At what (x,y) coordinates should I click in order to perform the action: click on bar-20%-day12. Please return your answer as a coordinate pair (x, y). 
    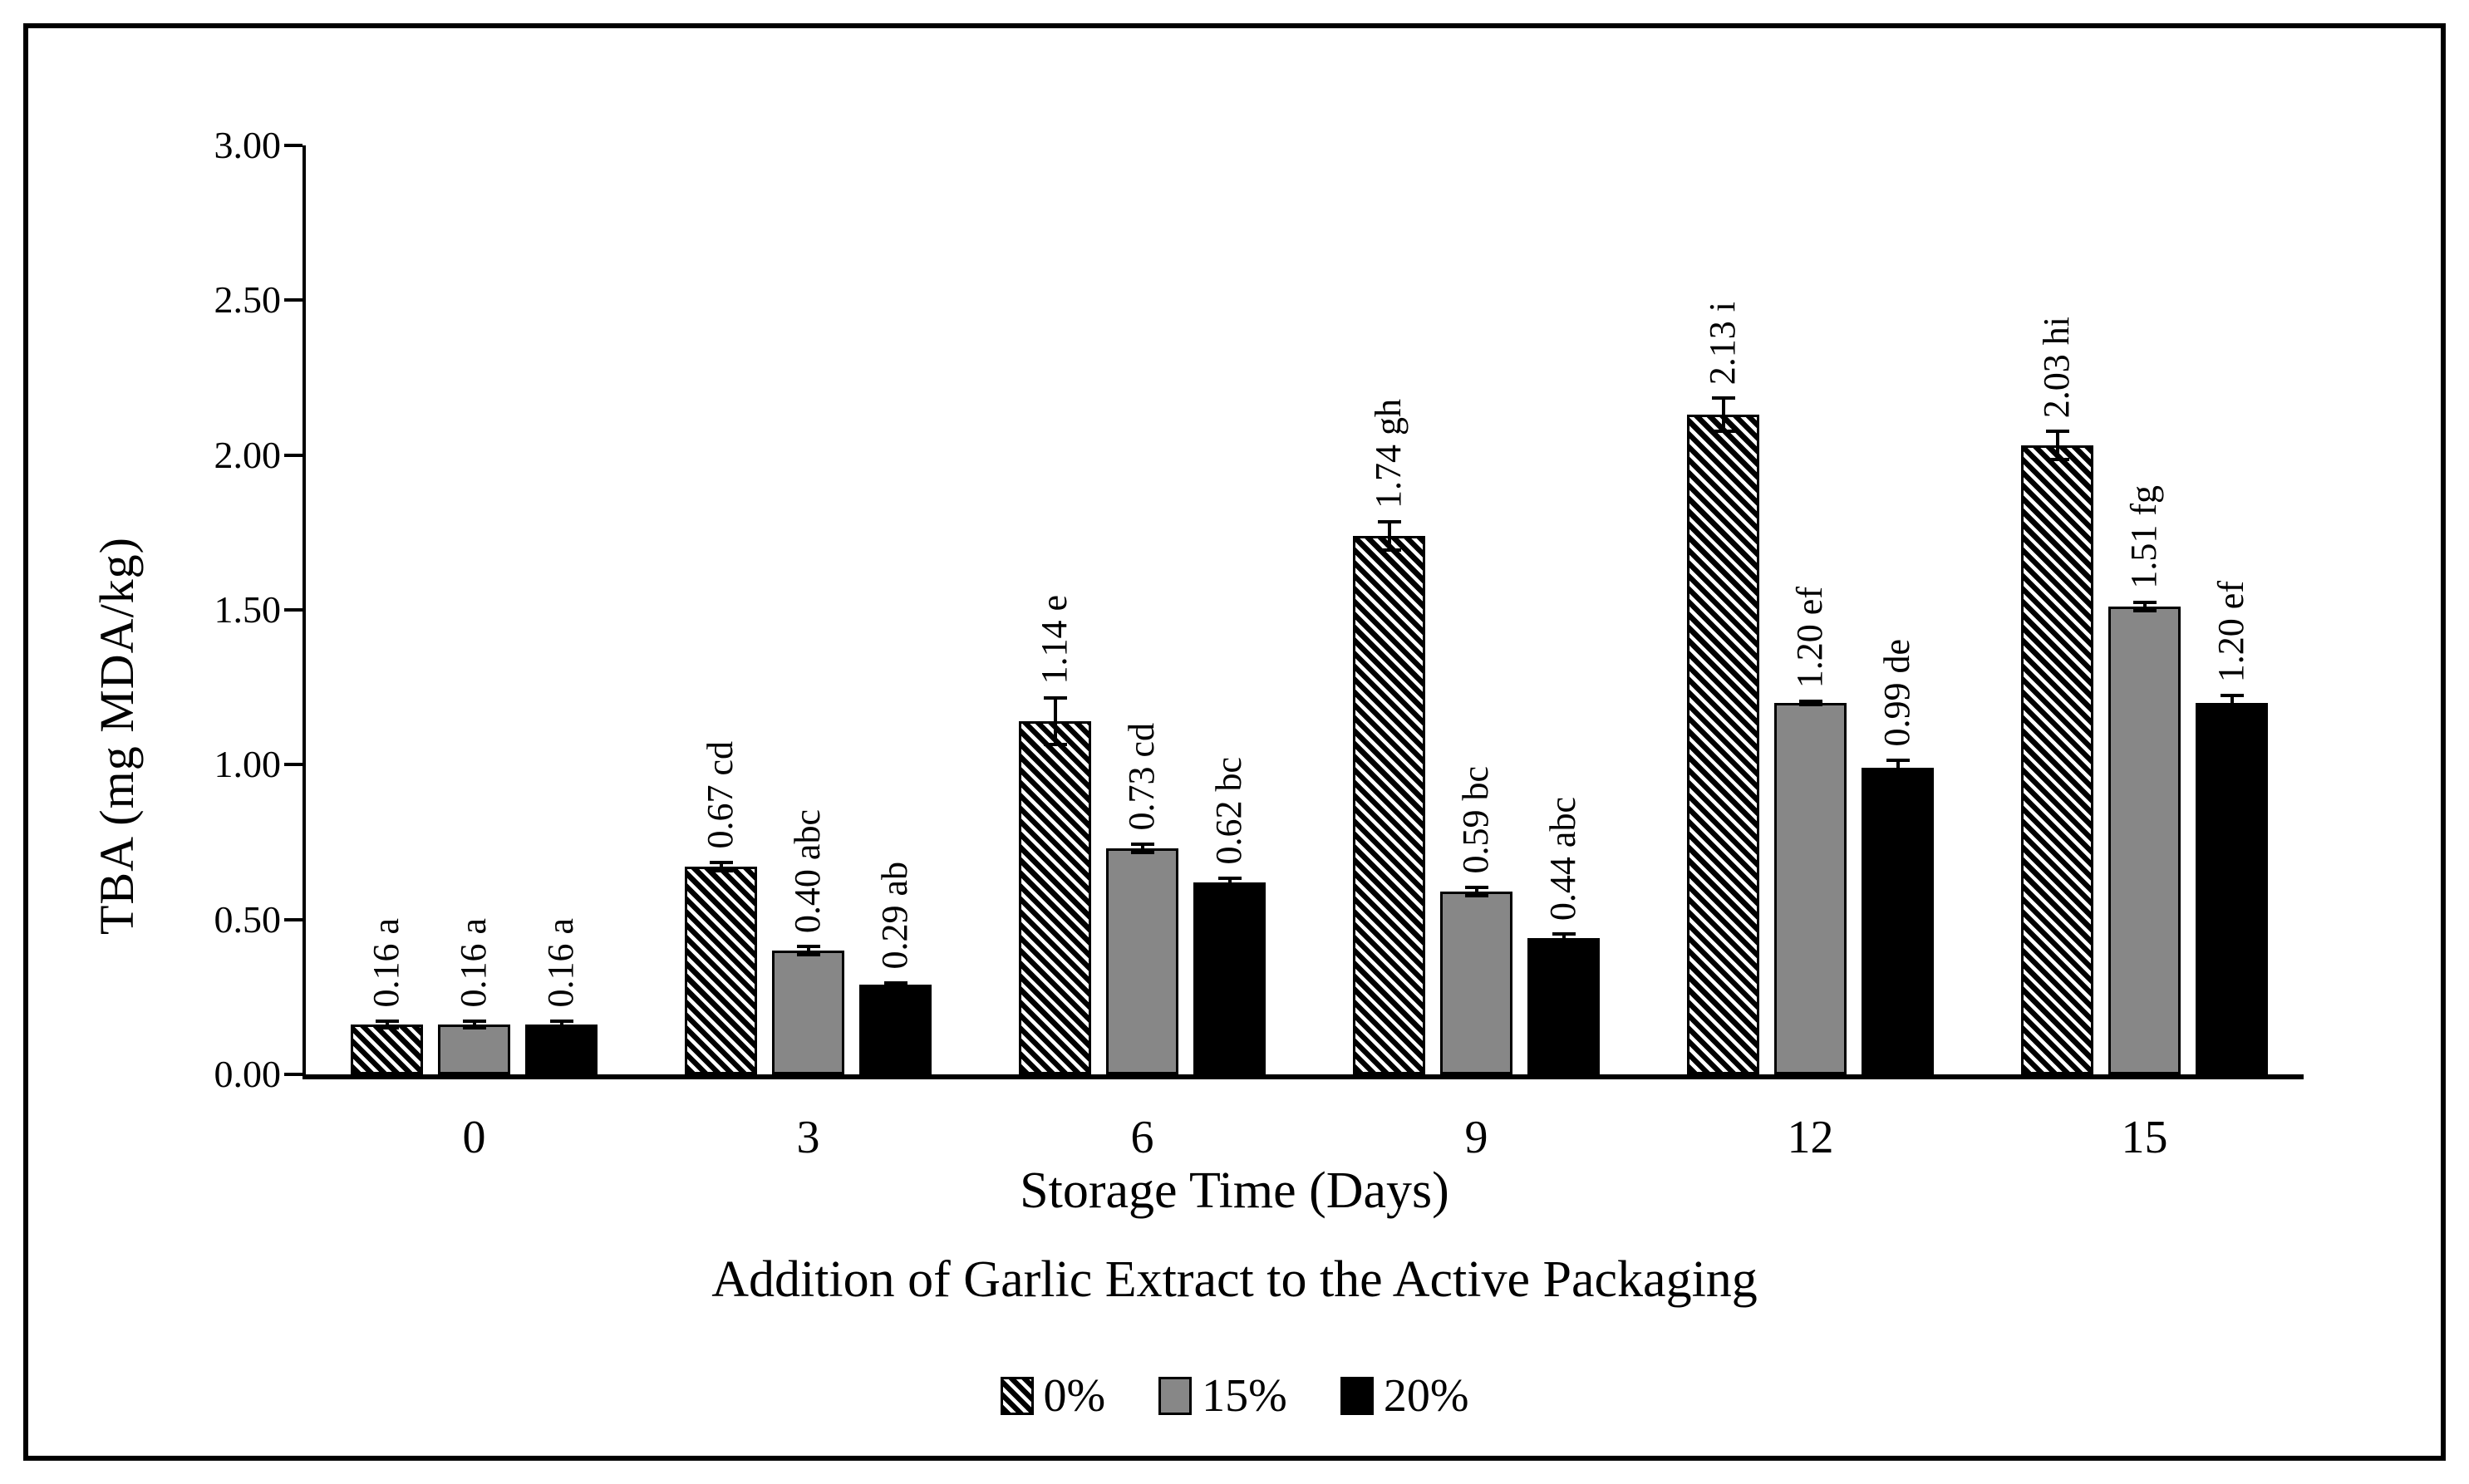
    Looking at the image, I should click on (1898, 921).